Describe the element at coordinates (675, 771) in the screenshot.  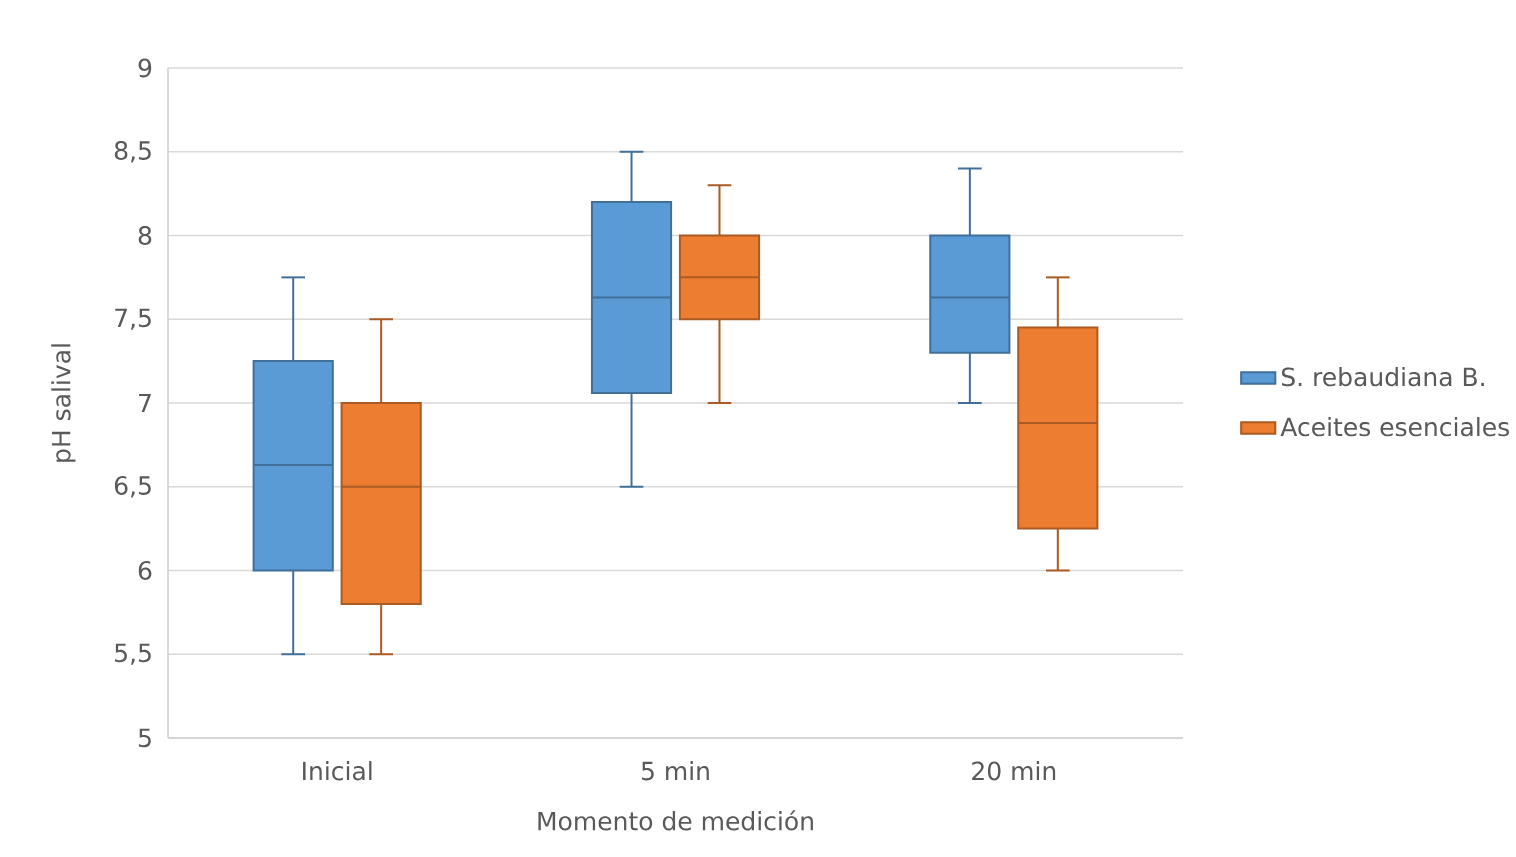
I see `x-tick-label: 5 min` at that location.